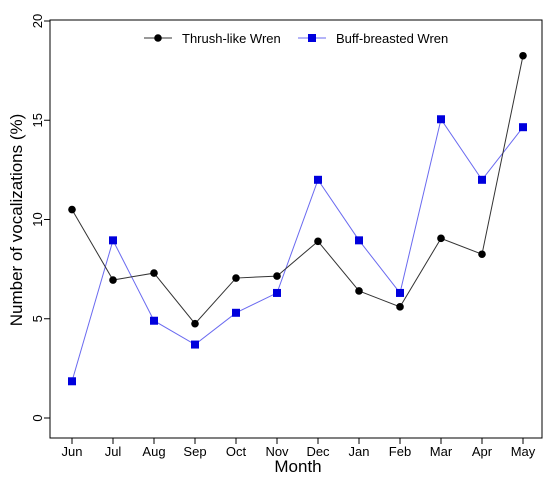 This screenshot has width=550, height=478. What do you see at coordinates (16, 220) in the screenshot?
I see `y-axis-title: Number of vocalizations (%)` at bounding box center [16, 220].